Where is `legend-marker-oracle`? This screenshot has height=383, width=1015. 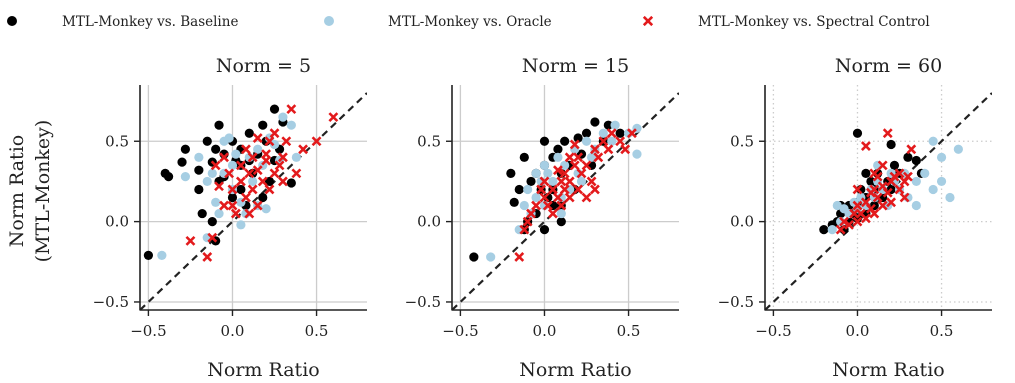
legend-marker-oracle is located at coordinates (329, 21).